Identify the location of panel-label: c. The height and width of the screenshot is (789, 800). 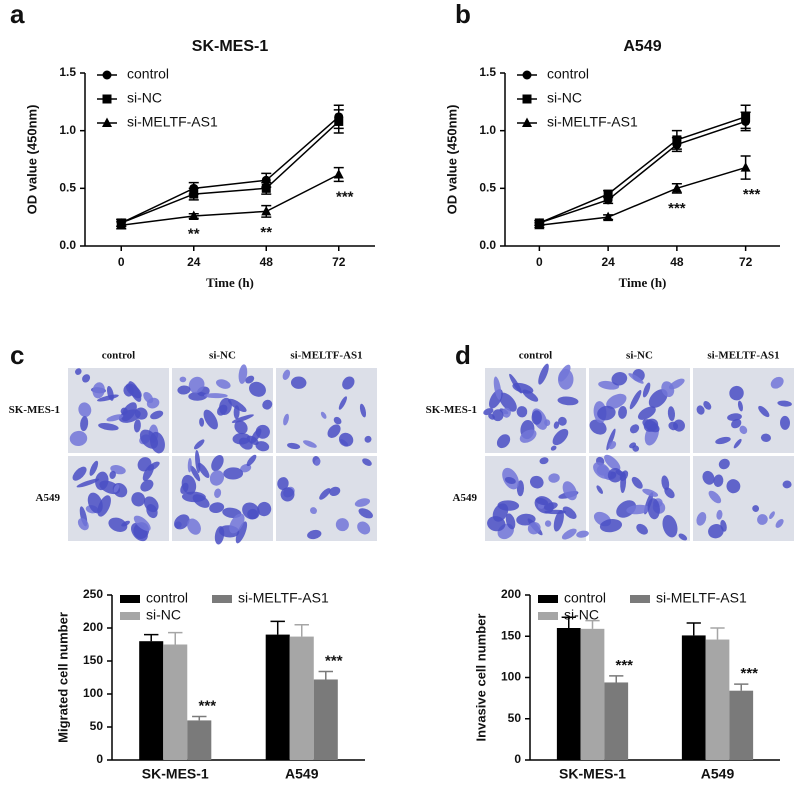
(17, 355).